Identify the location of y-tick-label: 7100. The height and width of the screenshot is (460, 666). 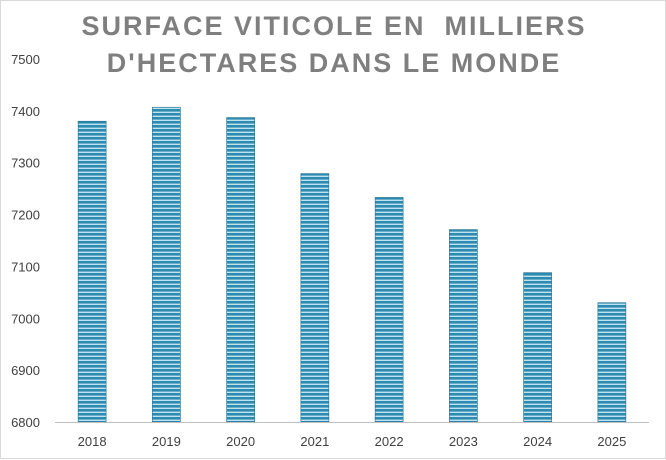
(25, 266).